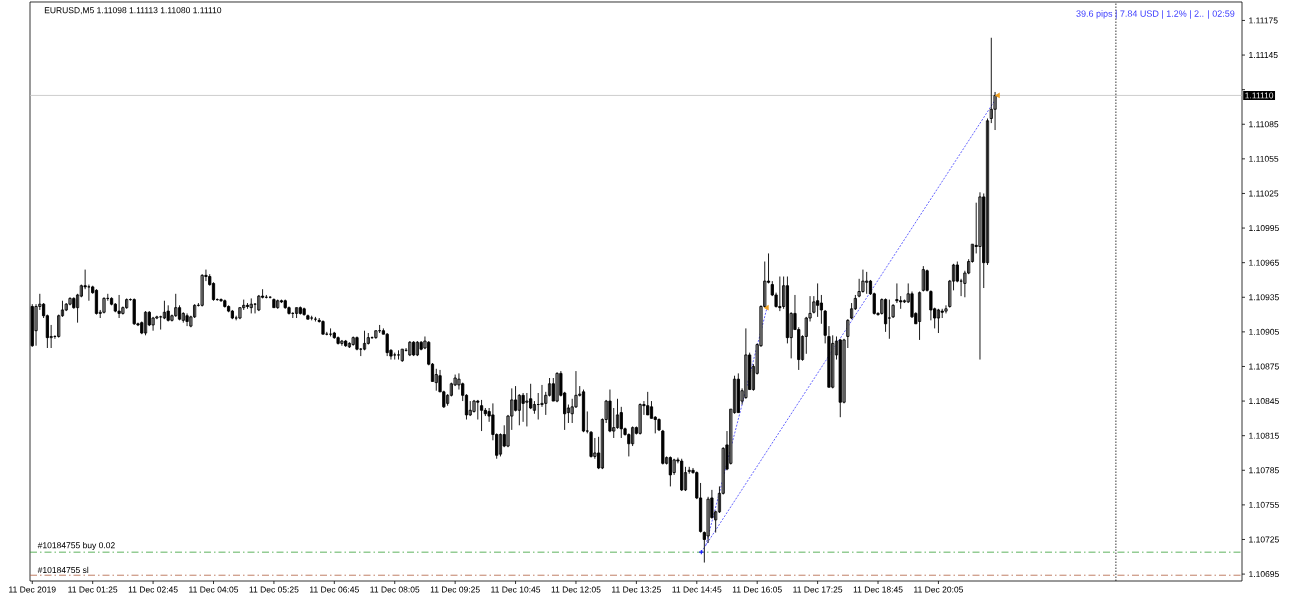  What do you see at coordinates (1264, 539) in the screenshot?
I see `y-tick-label: 1.10725` at bounding box center [1264, 539].